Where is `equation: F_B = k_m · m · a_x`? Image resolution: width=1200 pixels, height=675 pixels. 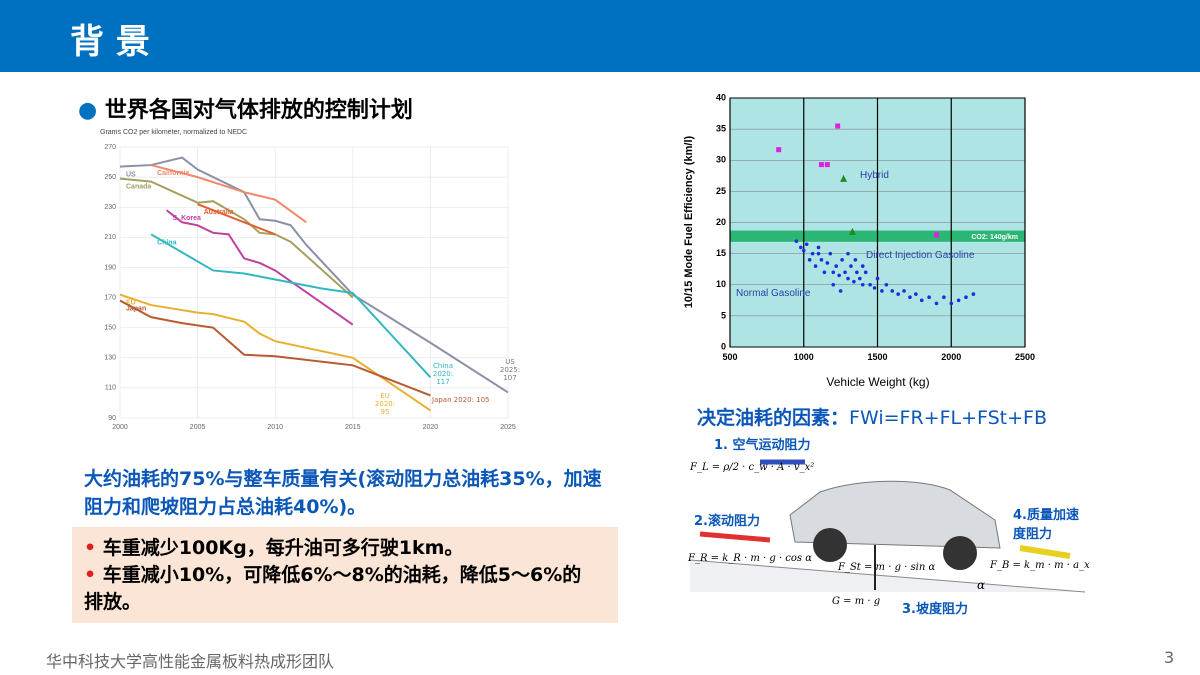 equation: F_B = k_m · m · a_x is located at coordinates (1040, 565).